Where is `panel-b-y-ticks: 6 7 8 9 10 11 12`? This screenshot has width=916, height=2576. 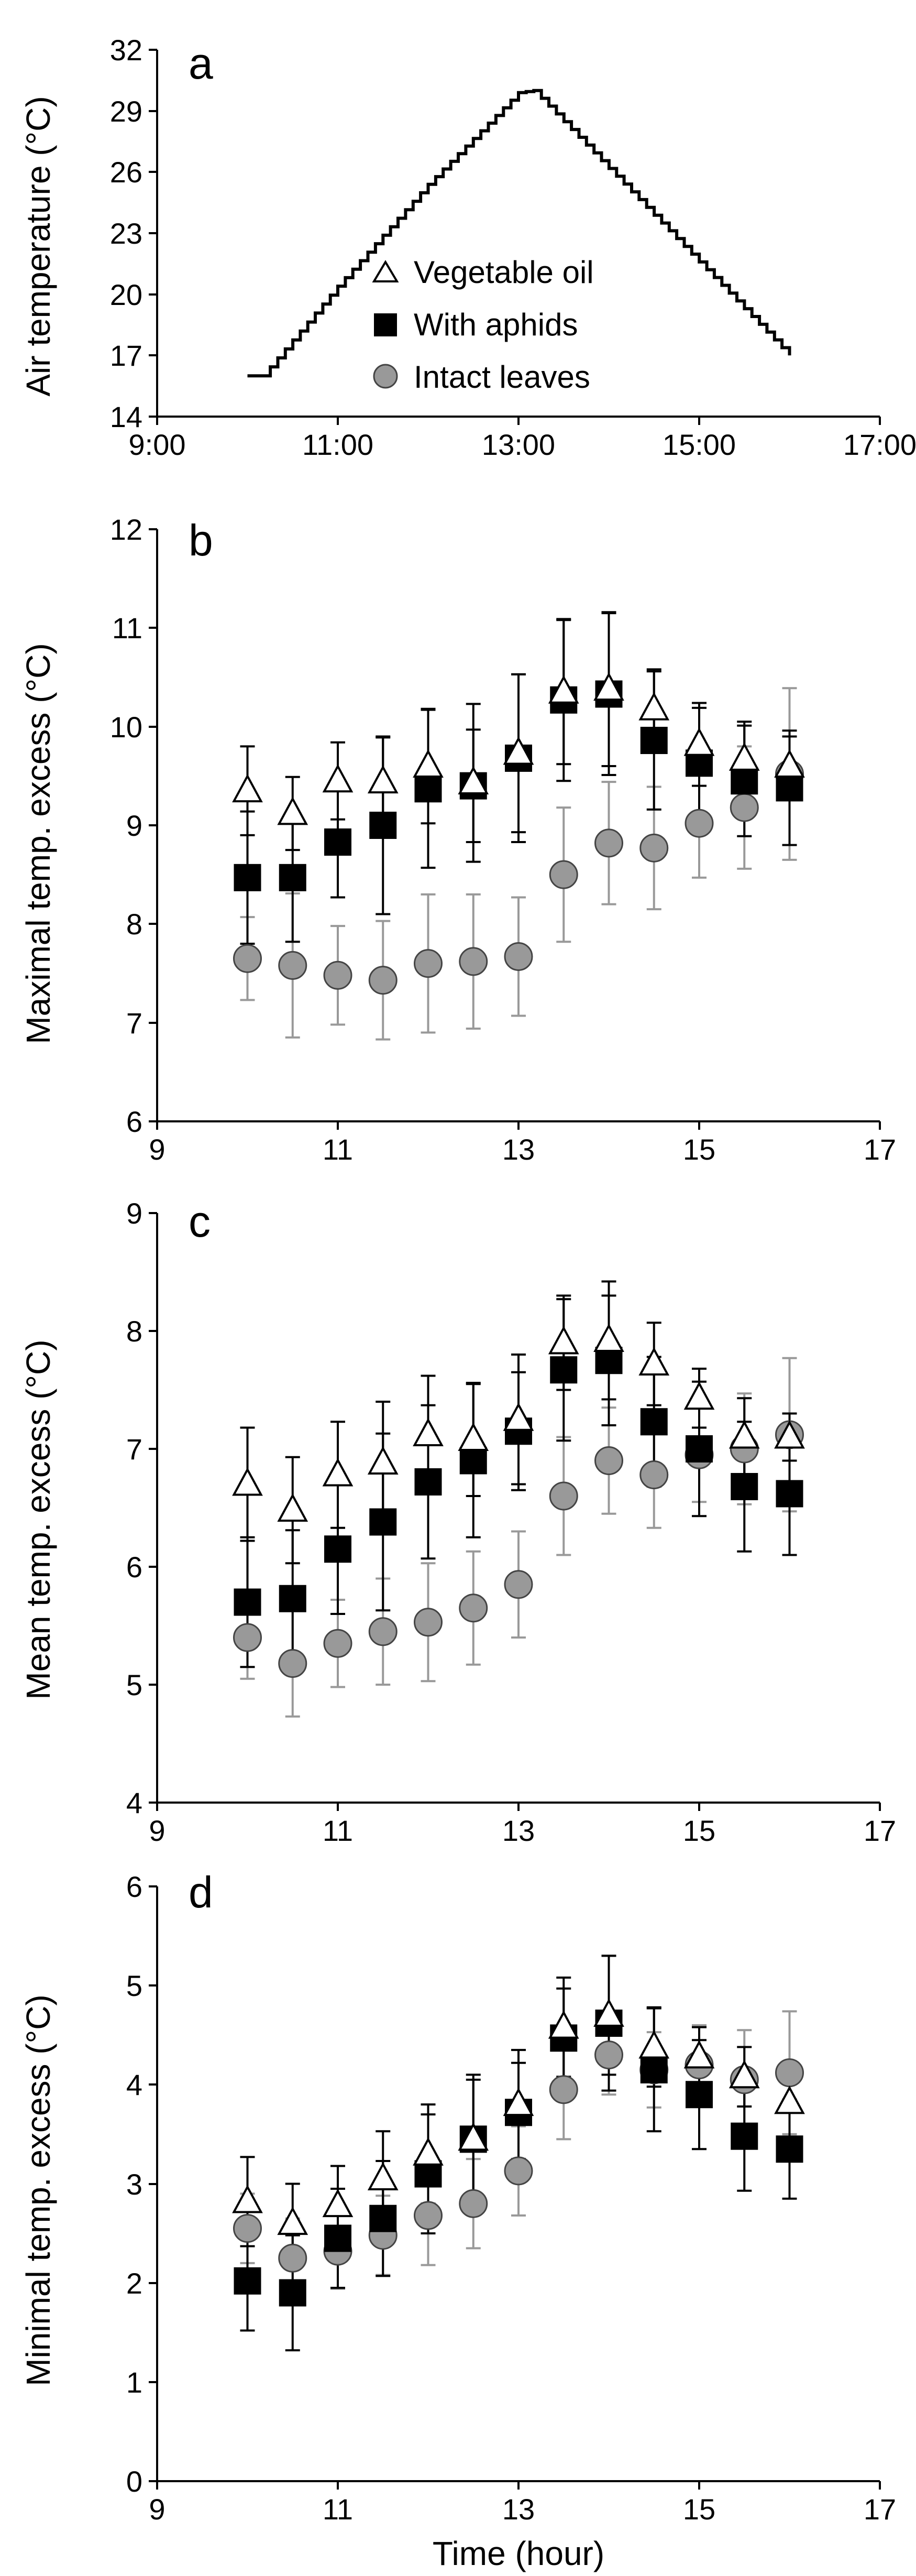
panel-b-y-ticks: 6 7 8 9 10 11 12 is located at coordinates (134, 825).